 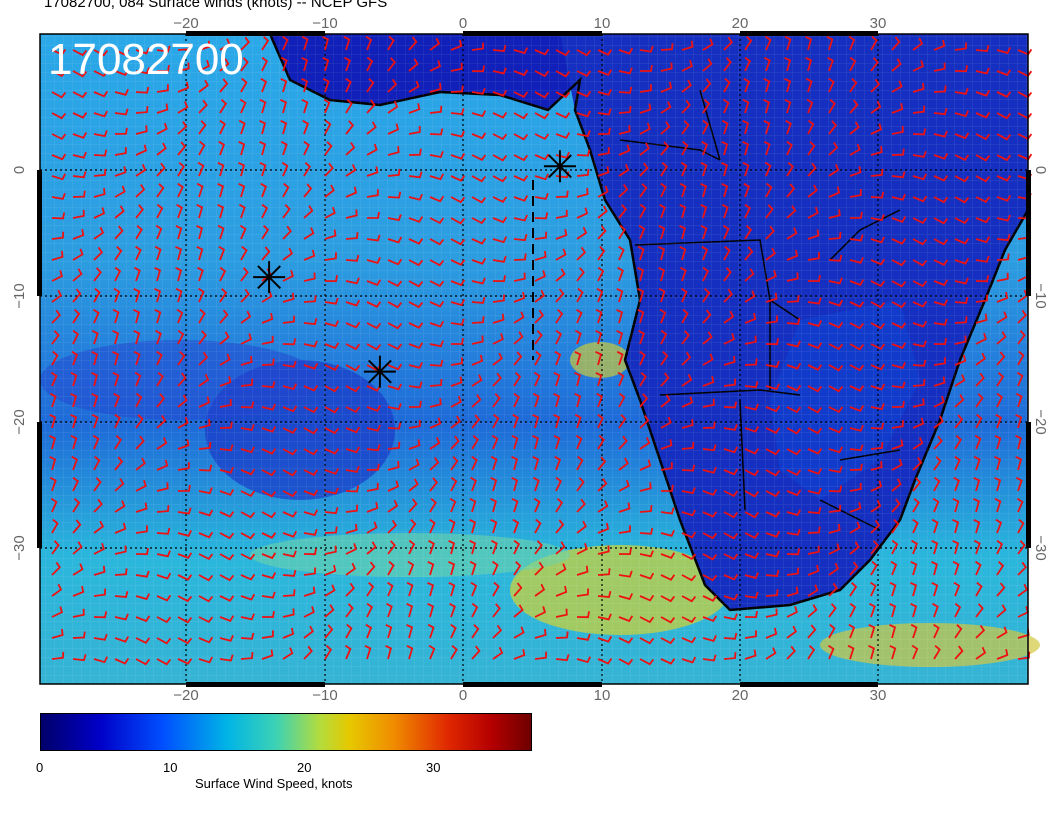 What do you see at coordinates (1040, 295) in the screenshot?
I see `lat-tick-right: −10` at bounding box center [1040, 295].